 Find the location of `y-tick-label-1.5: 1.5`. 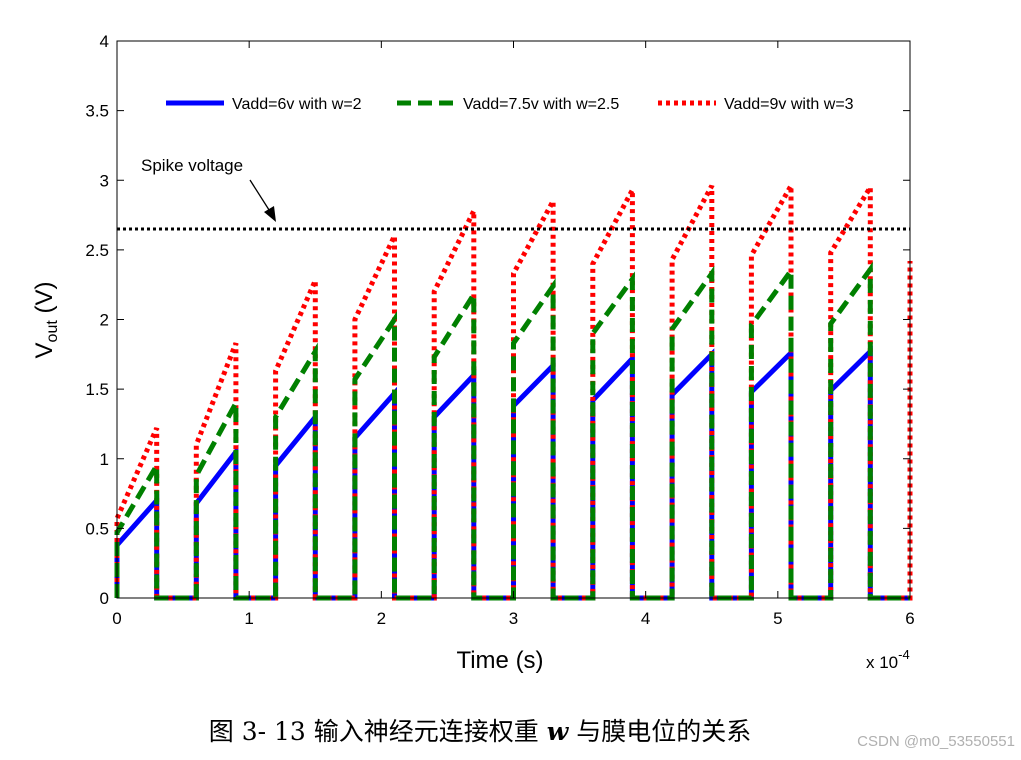

y-tick-label-1.5: 1.5 is located at coordinates (97, 389).